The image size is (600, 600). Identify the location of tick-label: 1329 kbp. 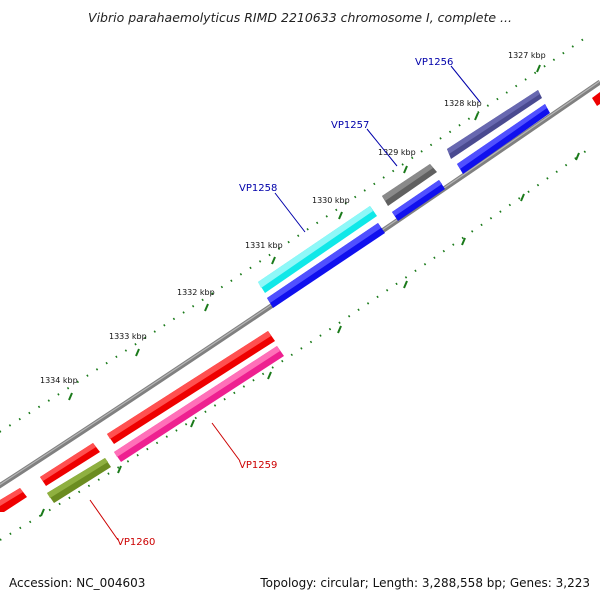
(397, 152).